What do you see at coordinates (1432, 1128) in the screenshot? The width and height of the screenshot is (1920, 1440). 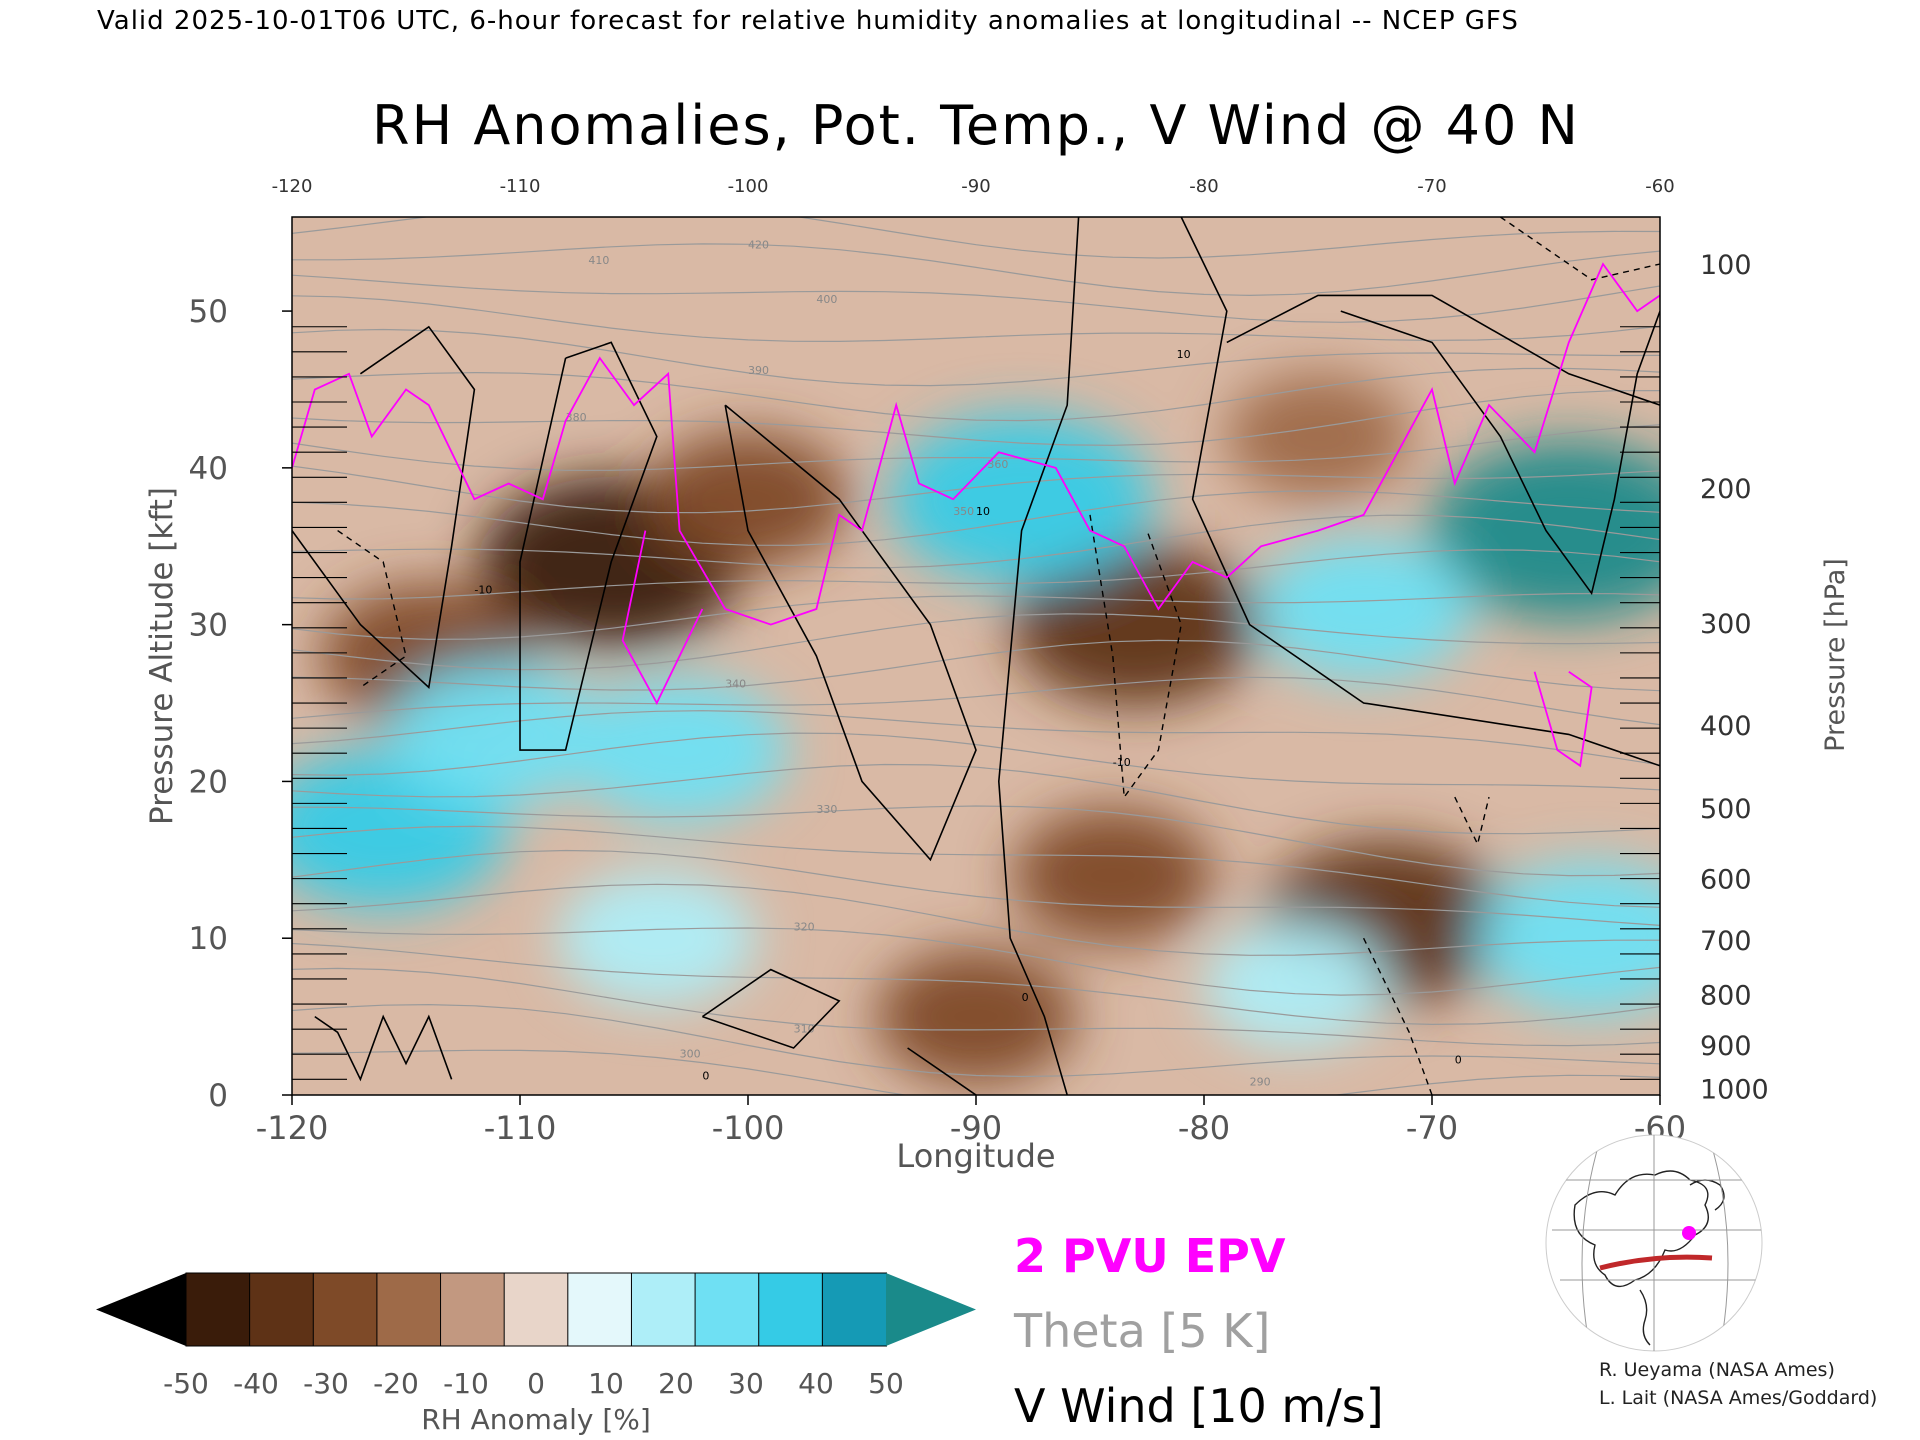 I see `x-tick-label: -70` at bounding box center [1432, 1128].